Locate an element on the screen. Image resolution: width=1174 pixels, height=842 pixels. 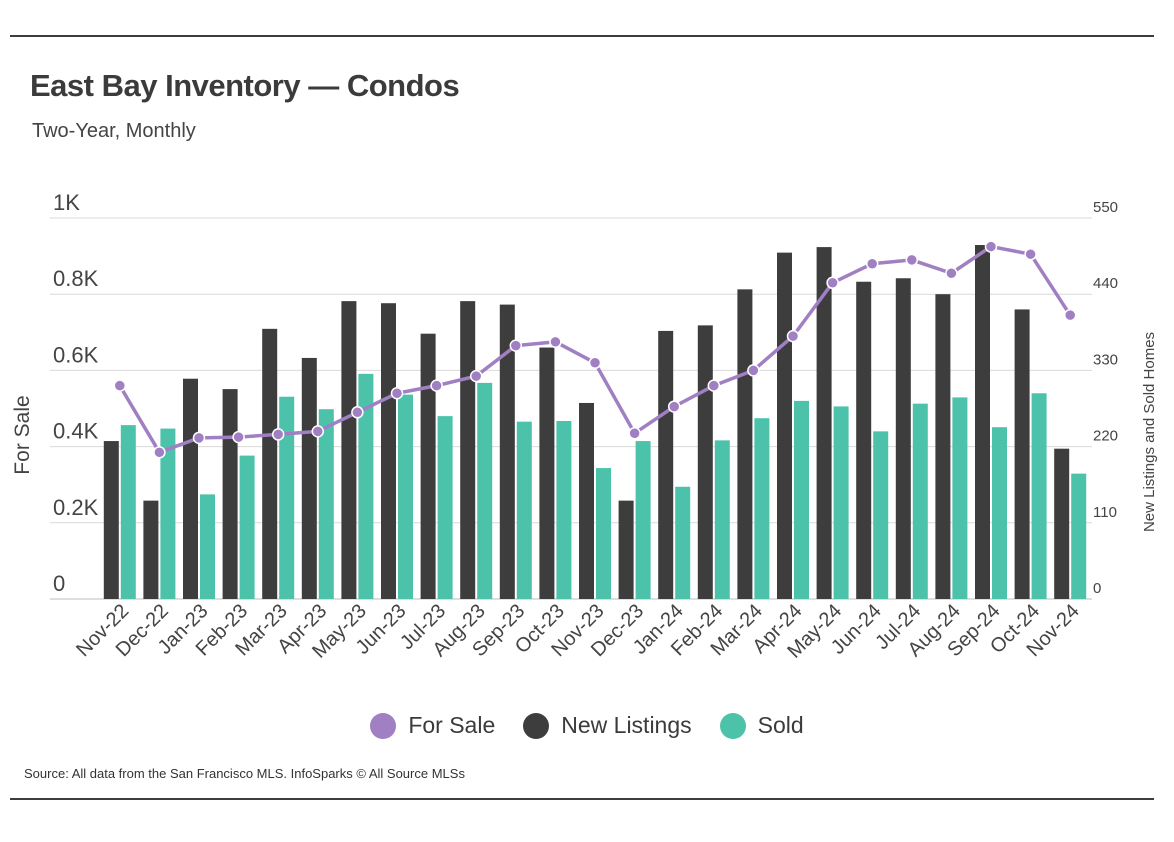
right-tick-label: 330 is located at coordinates (1105, 359).